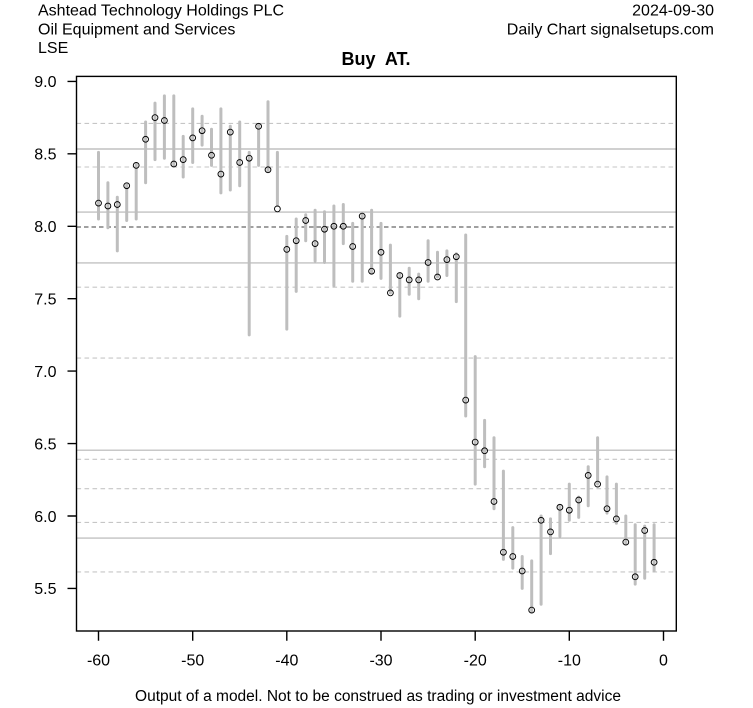  I want to click on svg-text: 5.5, so click(45, 589).